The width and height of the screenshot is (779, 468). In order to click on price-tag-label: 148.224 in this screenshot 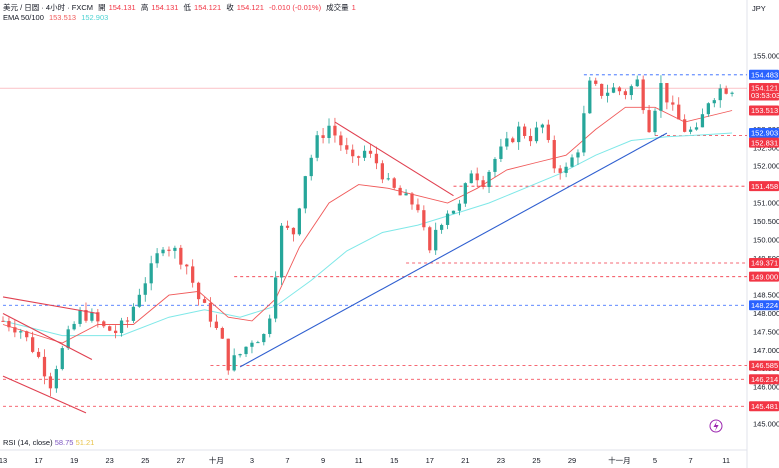, I will do `click(764, 305)`.